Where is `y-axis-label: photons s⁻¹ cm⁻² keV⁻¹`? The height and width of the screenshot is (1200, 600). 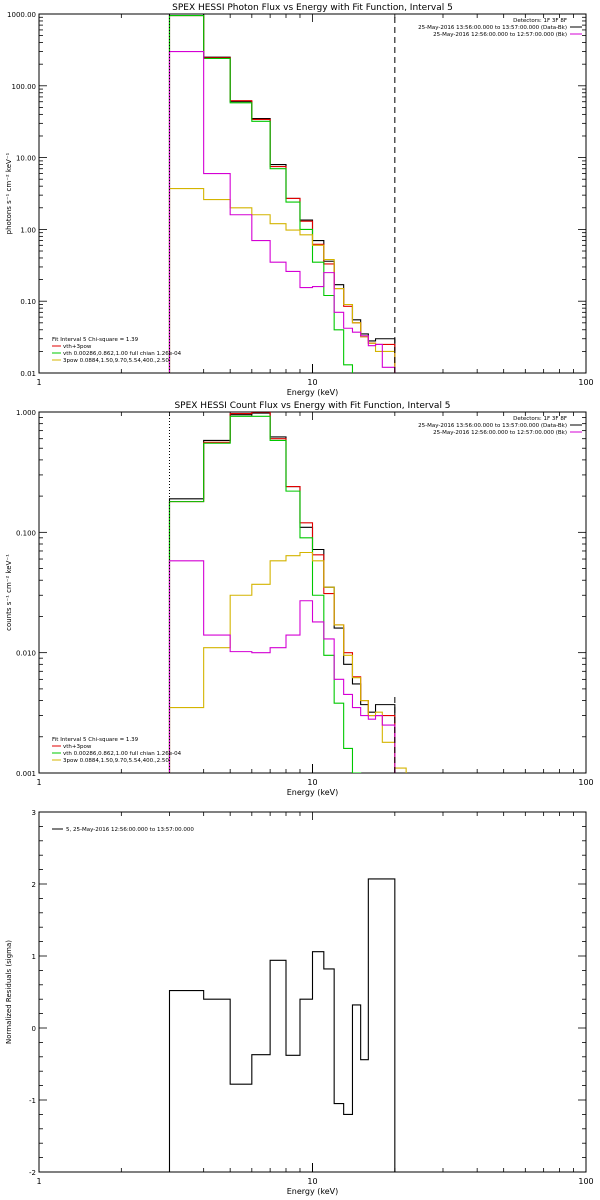
y-axis-label: photons s⁻¹ cm⁻² keV⁻¹ is located at coordinates (9, 193).